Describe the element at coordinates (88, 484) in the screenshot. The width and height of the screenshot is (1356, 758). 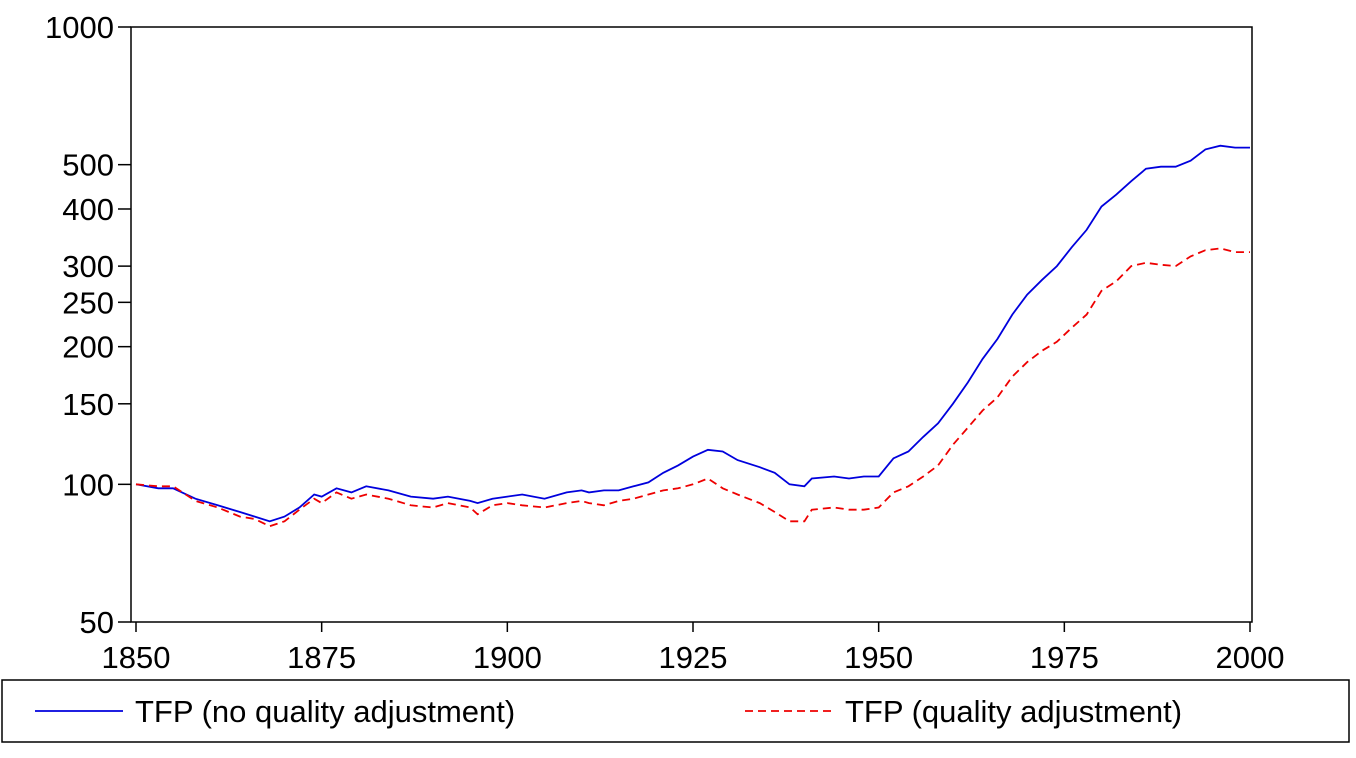
I see `y-tick-label: 100` at that location.